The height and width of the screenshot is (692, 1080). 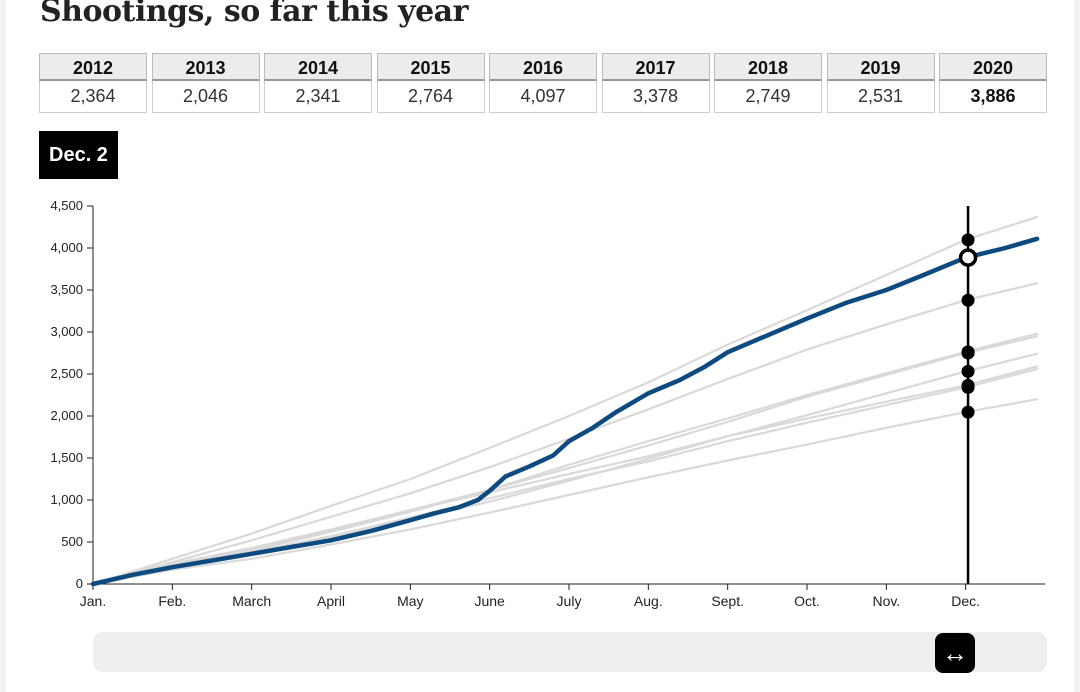 What do you see at coordinates (968, 300) in the screenshot?
I see `marker-2017` at bounding box center [968, 300].